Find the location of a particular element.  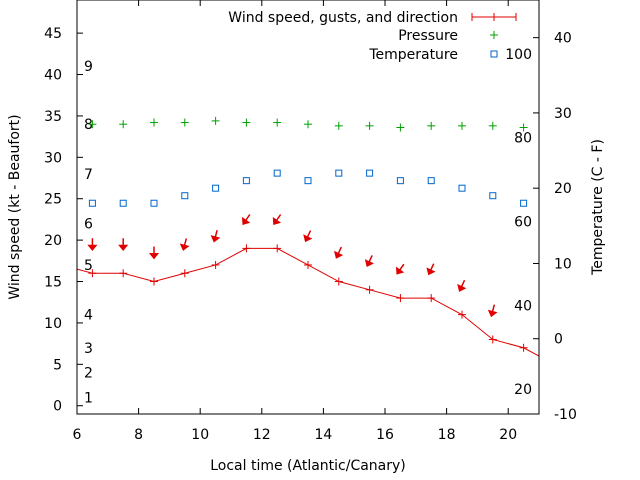

left-axis-title: Wind speed (kt - Beaufort) is located at coordinates (15, 206).